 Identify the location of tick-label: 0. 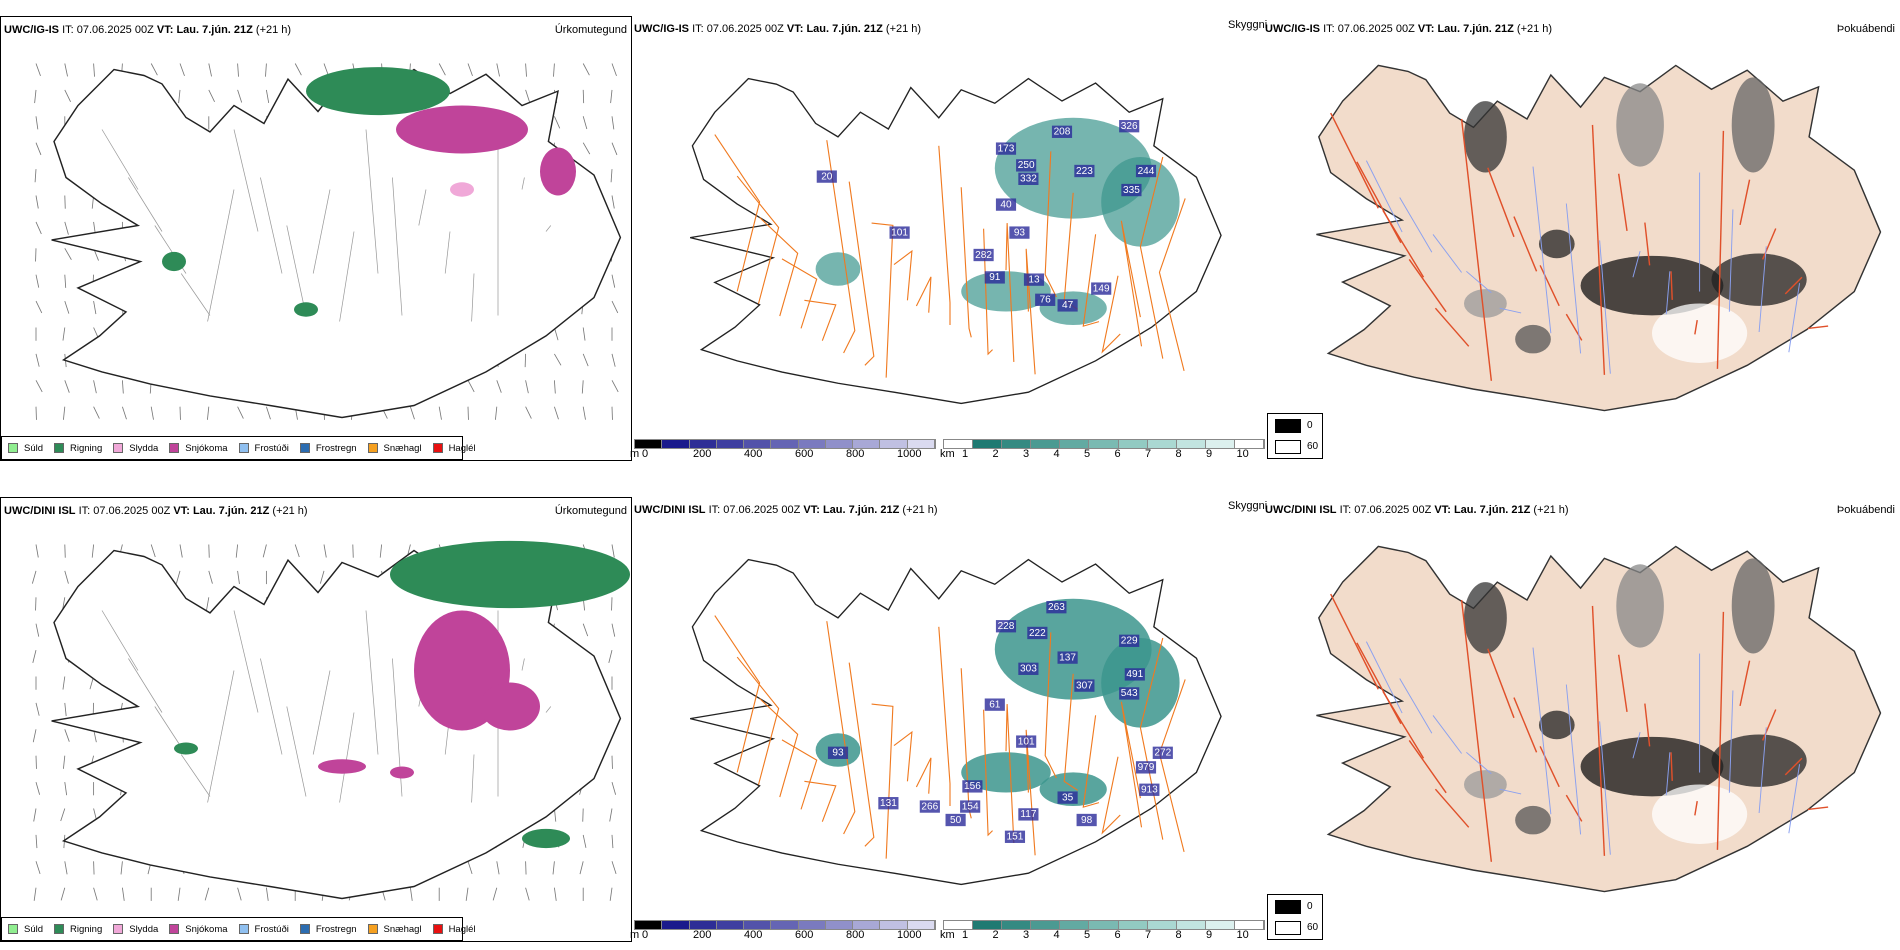
(645, 454).